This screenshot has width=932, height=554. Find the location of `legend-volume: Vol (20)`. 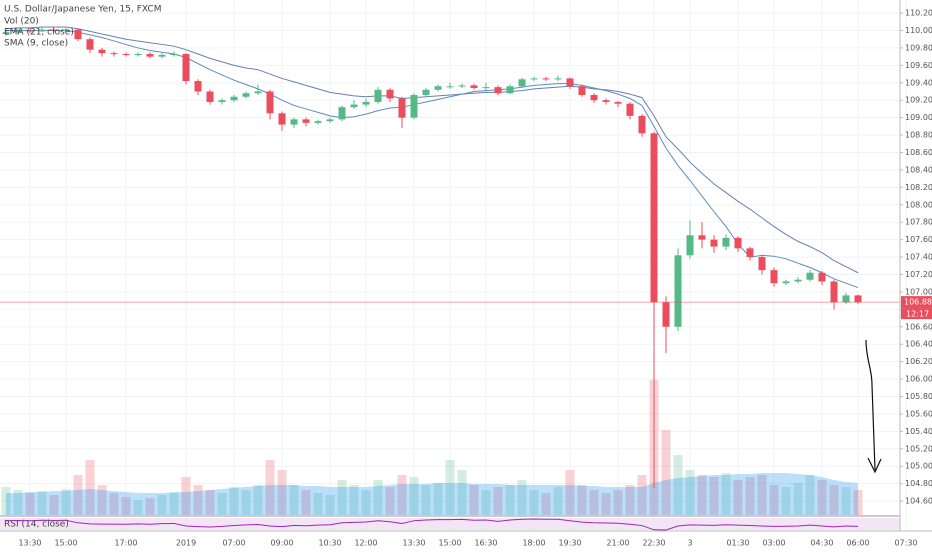

legend-volume: Vol (20) is located at coordinates (21, 22).